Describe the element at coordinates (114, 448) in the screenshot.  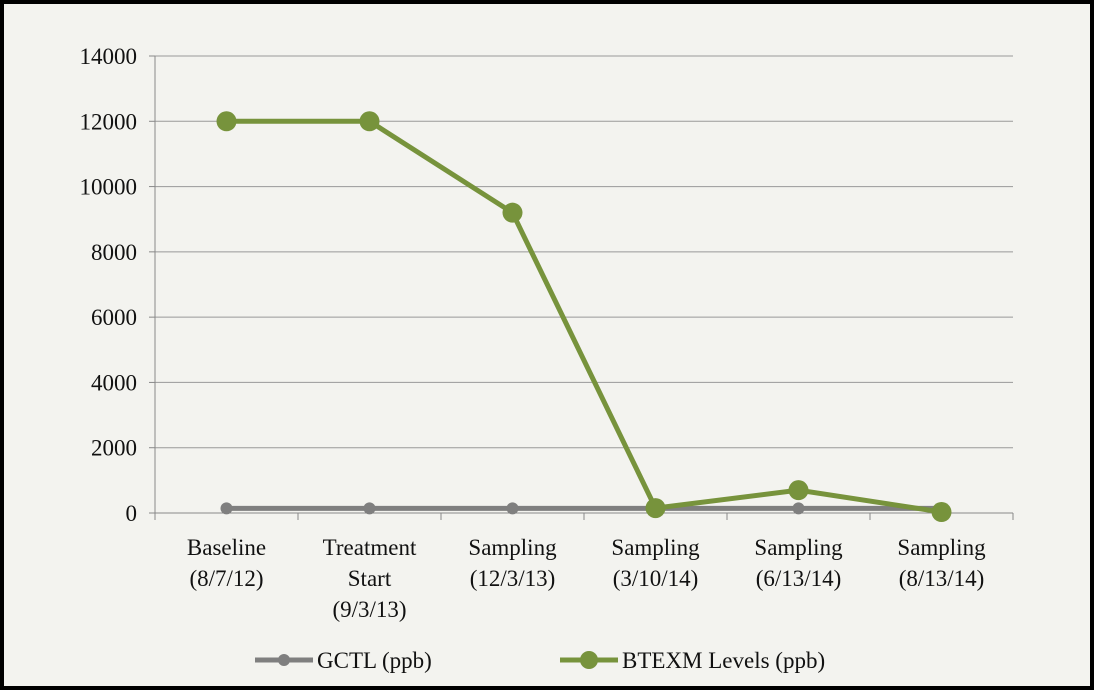
I see `y-tick-label: 2000` at that location.